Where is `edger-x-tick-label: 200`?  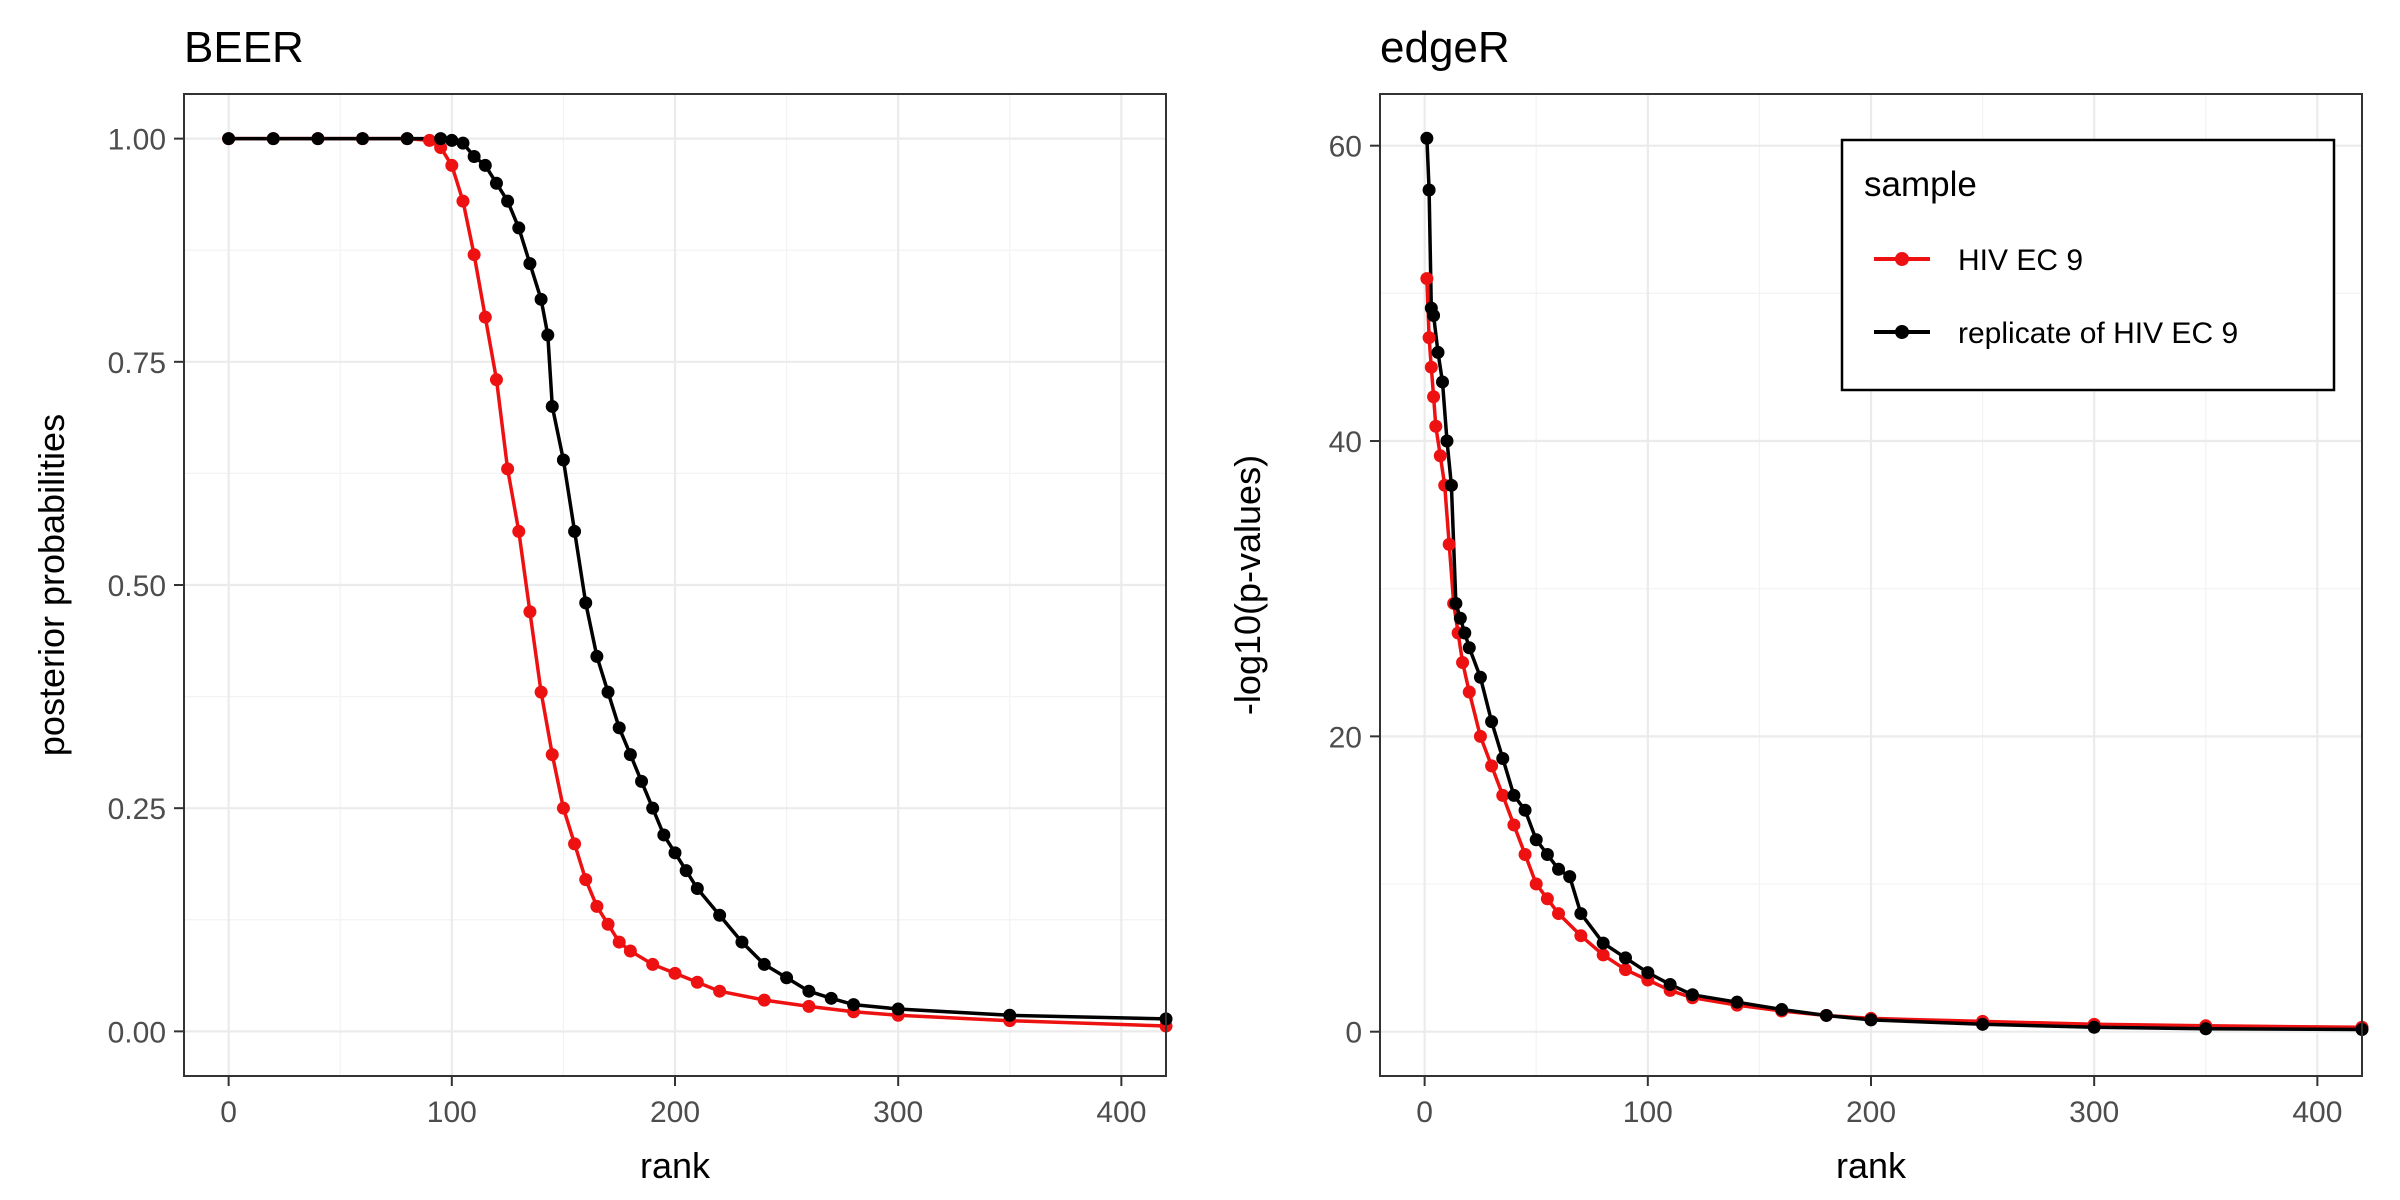 edger-x-tick-label: 200 is located at coordinates (1871, 1112).